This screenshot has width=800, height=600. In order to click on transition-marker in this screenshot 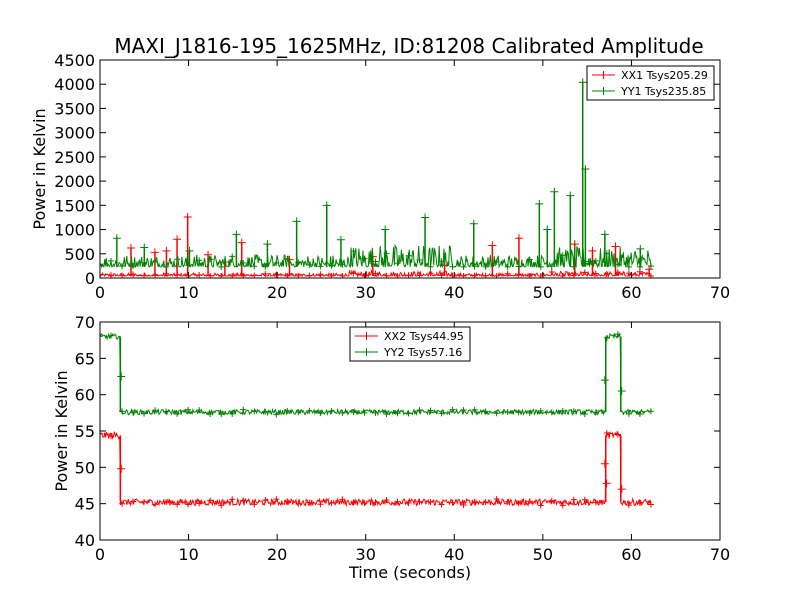, I will do `click(121, 468)`.